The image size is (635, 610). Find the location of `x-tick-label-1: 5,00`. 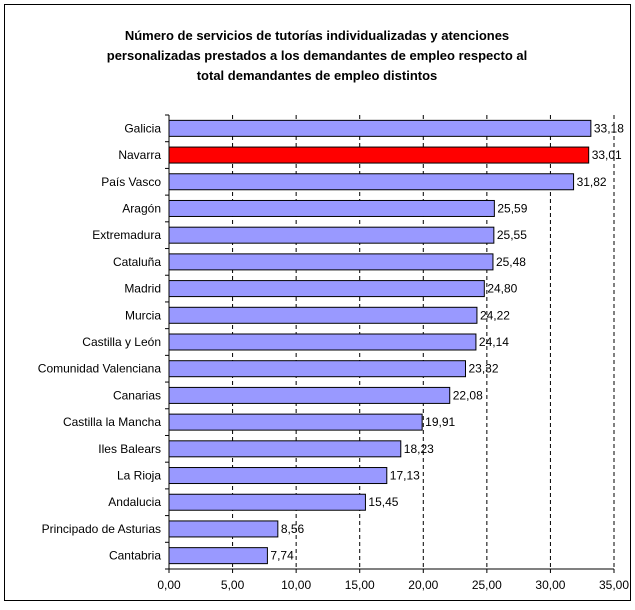

x-tick-label-1: 5,00 is located at coordinates (233, 585).